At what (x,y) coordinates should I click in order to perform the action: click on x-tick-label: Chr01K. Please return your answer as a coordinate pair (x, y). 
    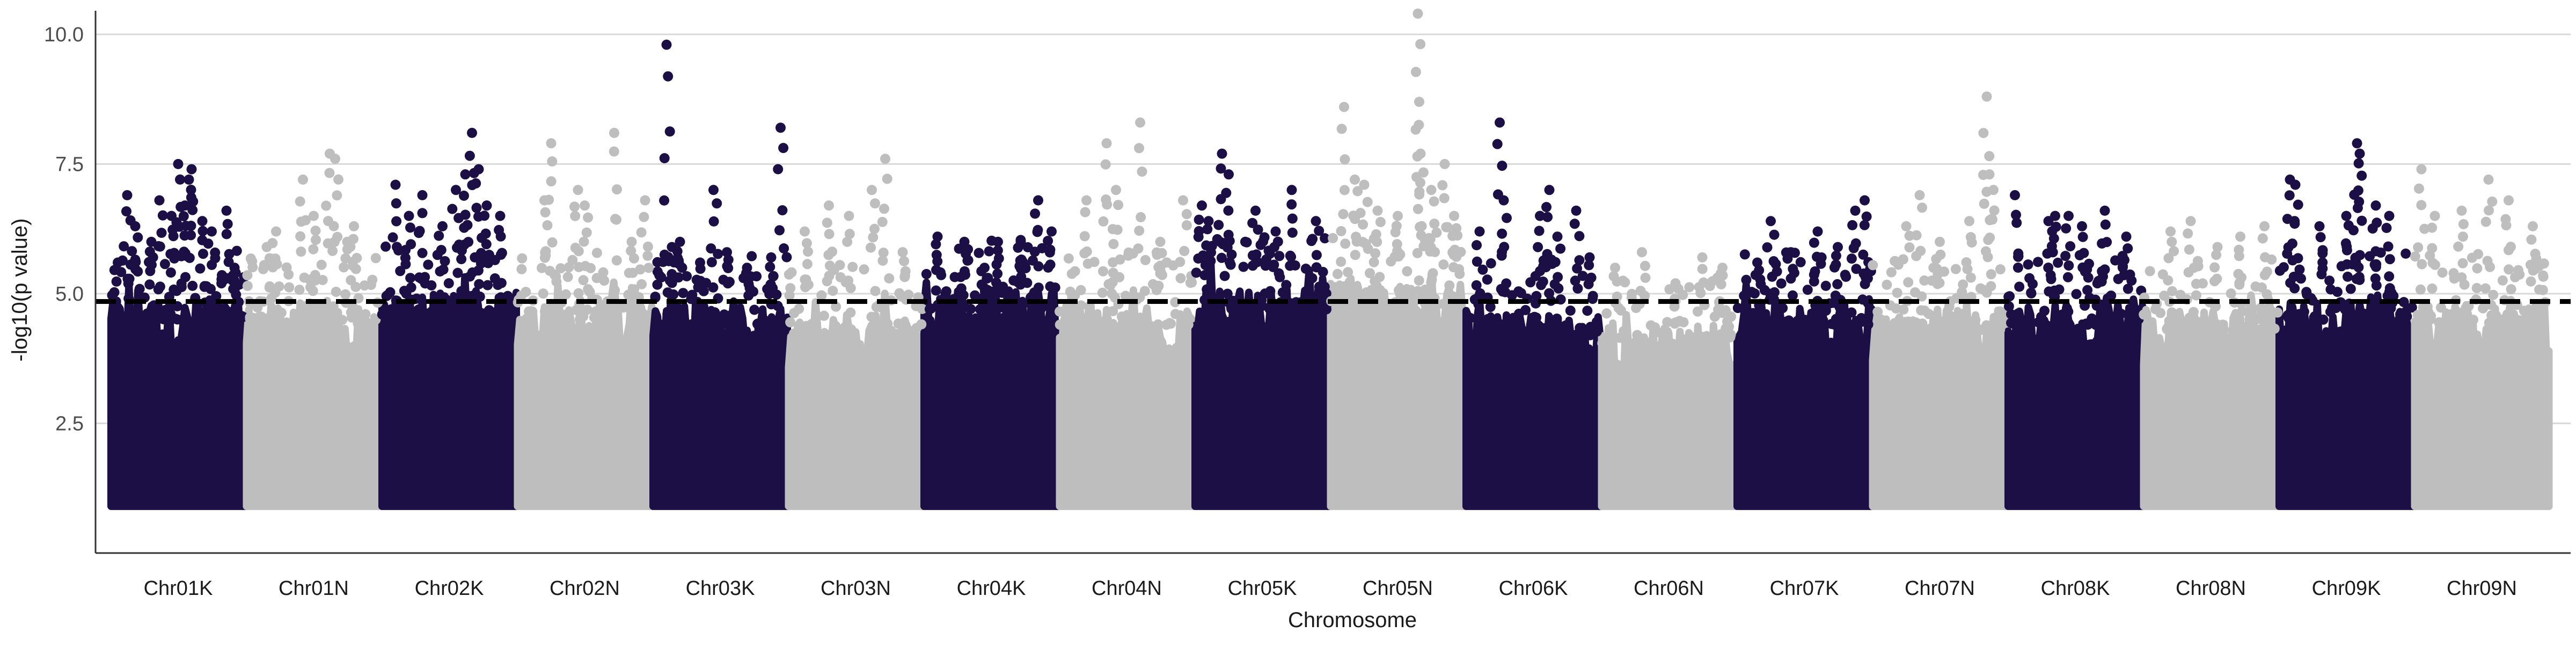
    Looking at the image, I should click on (178, 588).